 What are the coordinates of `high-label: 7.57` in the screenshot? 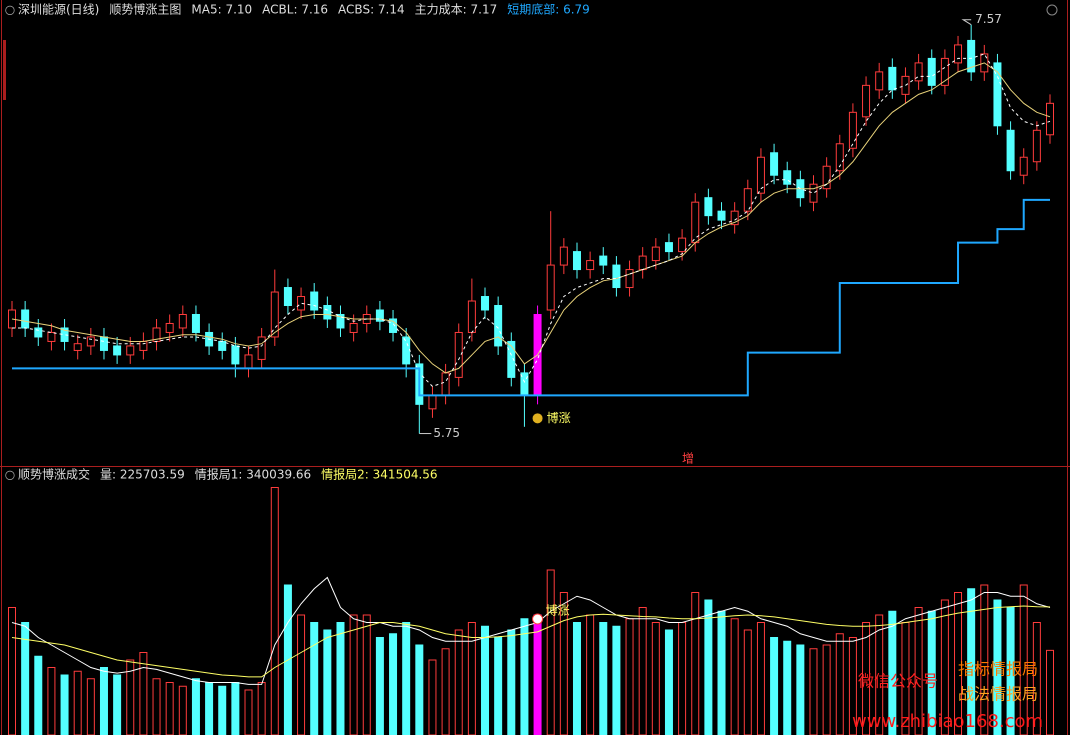 It's located at (988, 19).